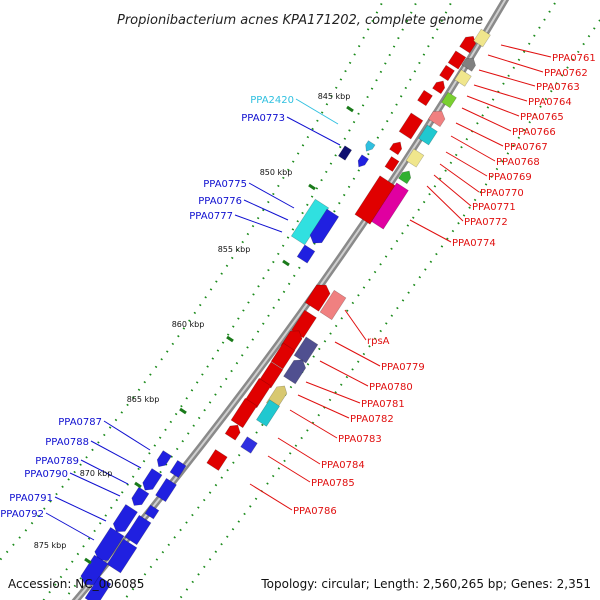 This screenshot has width=600, height=600. I want to click on gene-label: PPA2420, so click(272, 100).